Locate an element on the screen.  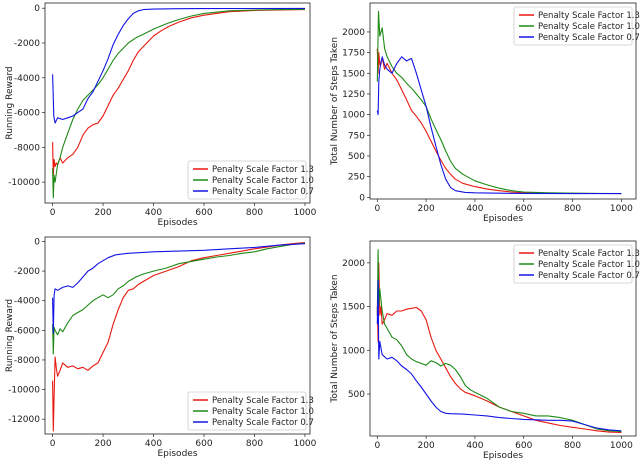
y-tick-label: -12000 is located at coordinates (24, 420).